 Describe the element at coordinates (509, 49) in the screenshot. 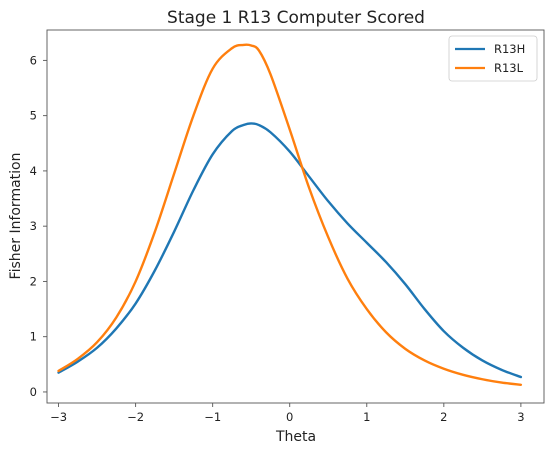

I see `legend-label-r13h: R13H` at that location.